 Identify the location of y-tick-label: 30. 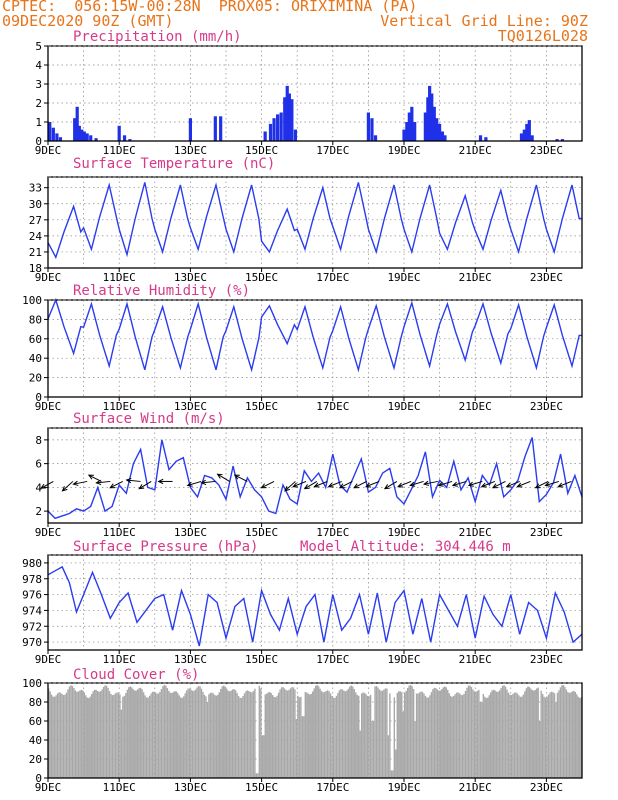
(35, 204).